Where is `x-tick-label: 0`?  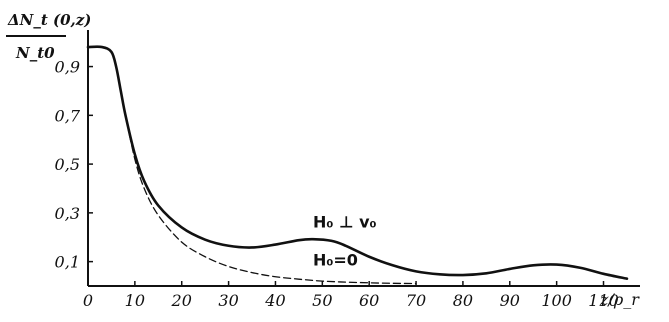
x-tick-label: 0 is located at coordinates (88, 300).